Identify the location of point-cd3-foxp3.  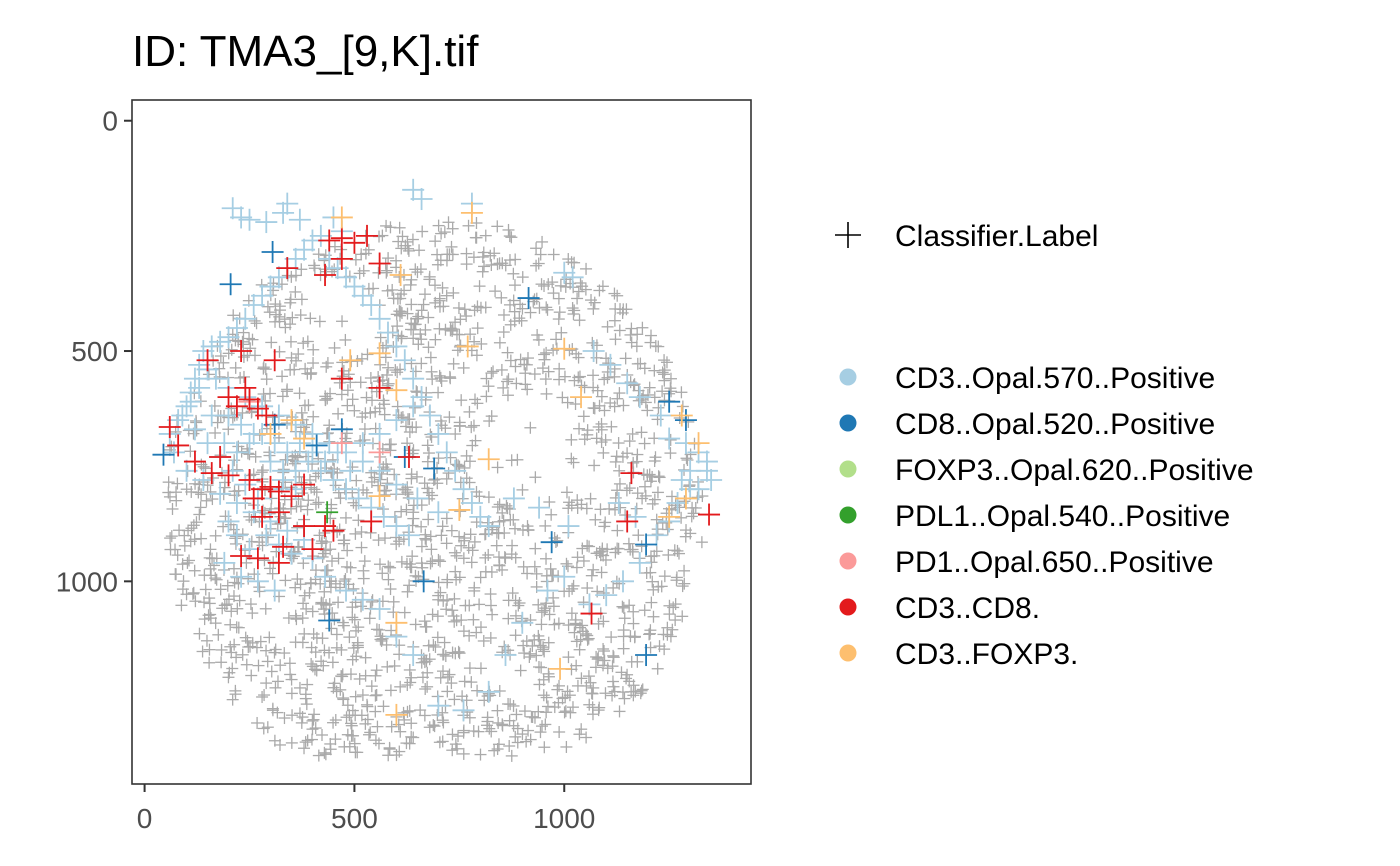
(400, 275).